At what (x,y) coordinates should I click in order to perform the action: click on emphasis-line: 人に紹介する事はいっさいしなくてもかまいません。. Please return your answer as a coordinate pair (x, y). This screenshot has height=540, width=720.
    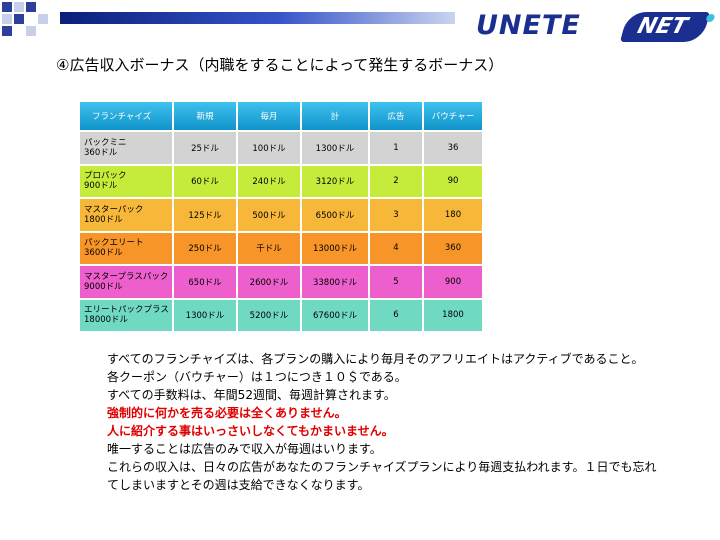
    Looking at the image, I should click on (250, 431).